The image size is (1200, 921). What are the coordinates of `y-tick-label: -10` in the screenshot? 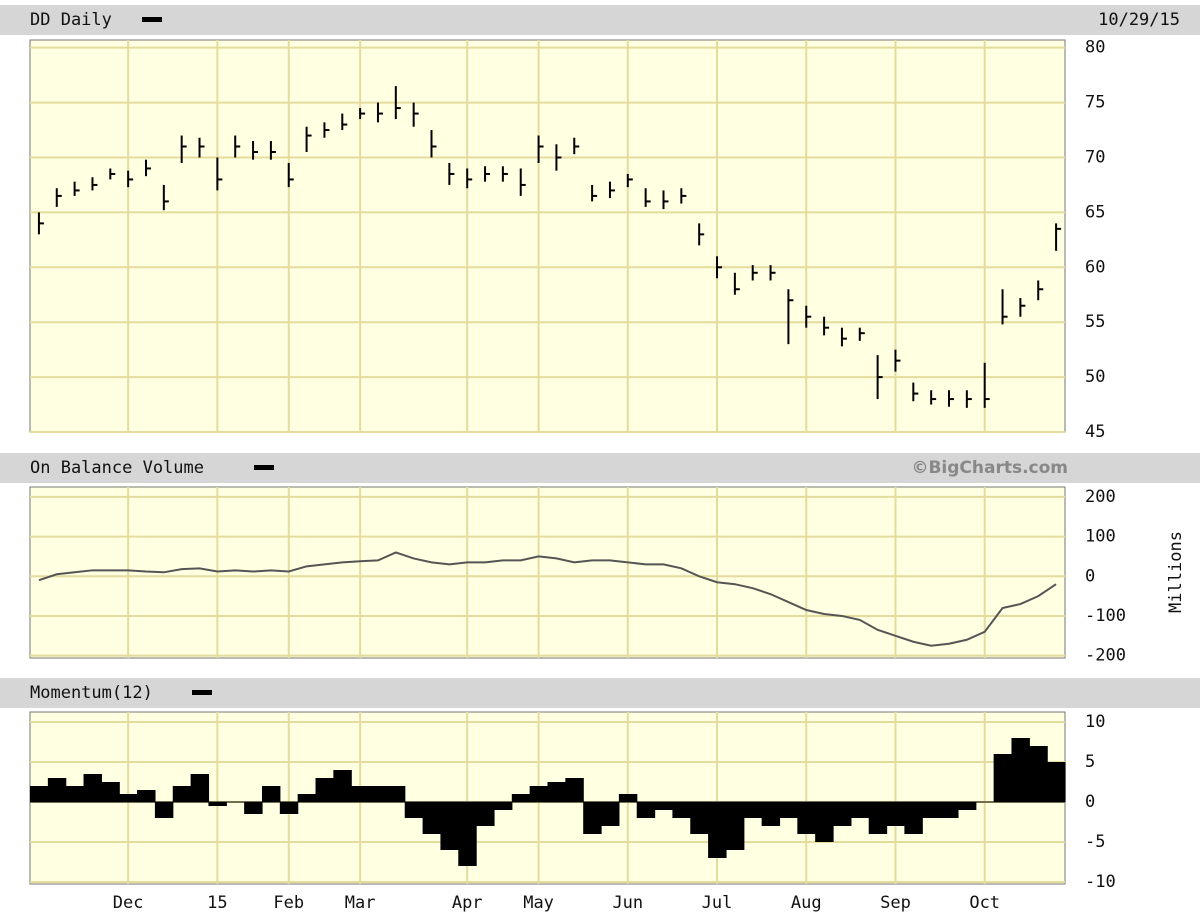 It's located at (1100, 882).